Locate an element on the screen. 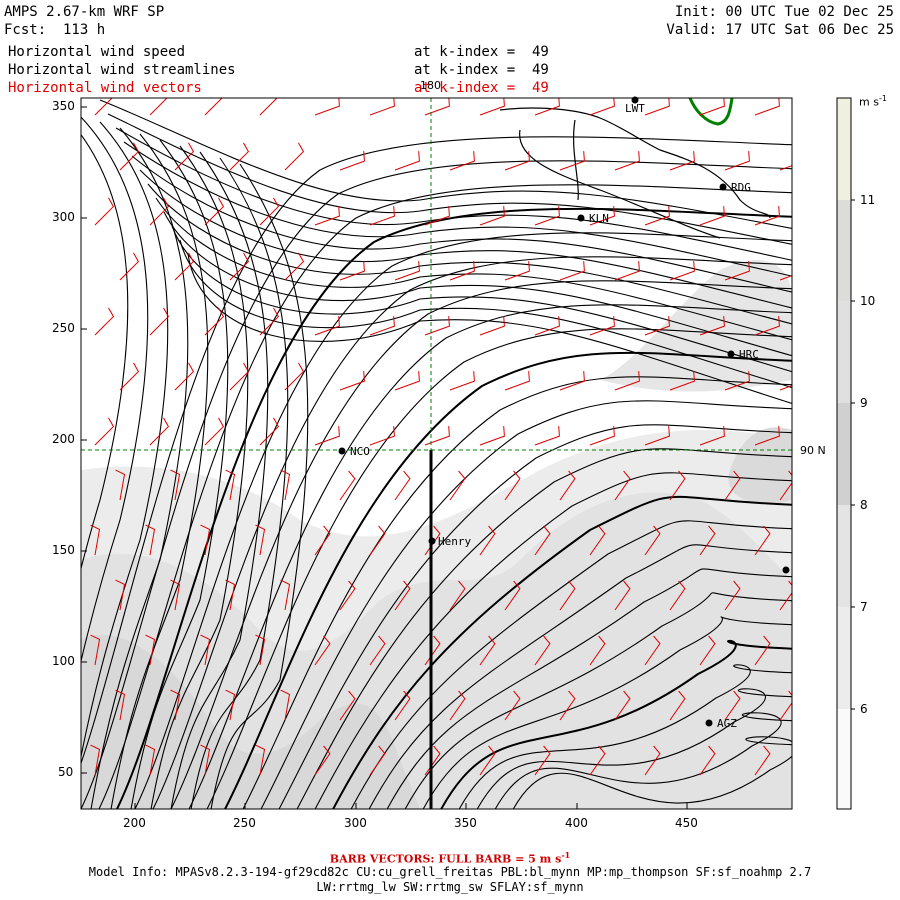 The width and height of the screenshot is (900, 900). forecast-hour: Fcst: 113 h is located at coordinates (55, 30).